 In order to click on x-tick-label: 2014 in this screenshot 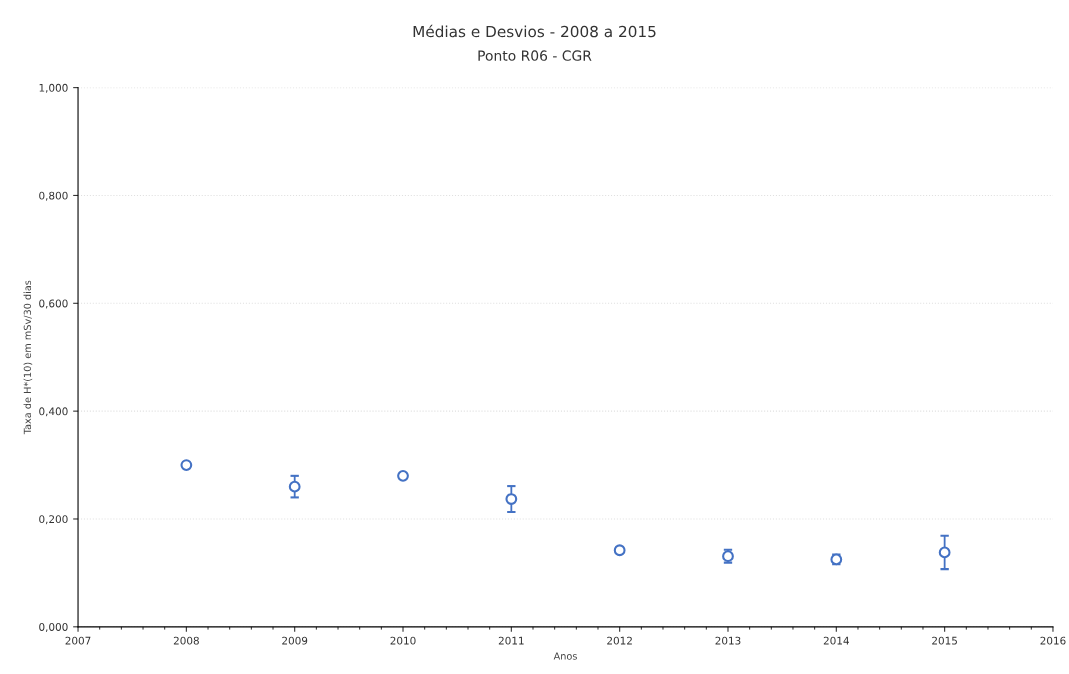, I will do `click(836, 640)`.